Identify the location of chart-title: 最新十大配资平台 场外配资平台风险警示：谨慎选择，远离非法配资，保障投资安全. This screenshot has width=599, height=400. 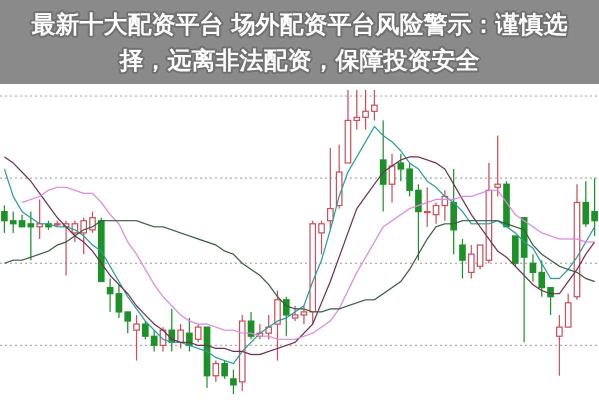
(299, 42).